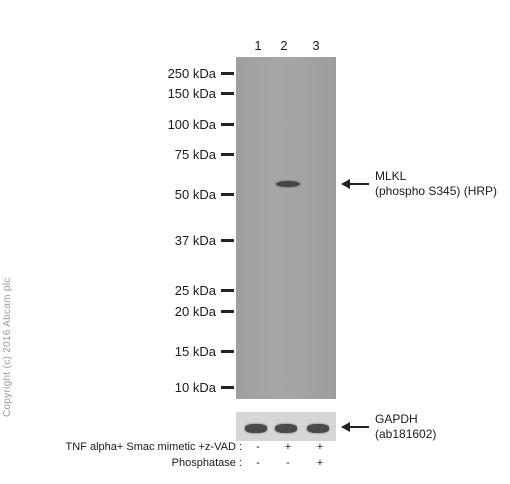  Describe the element at coordinates (286, 228) in the screenshot. I see `main-blot-image` at that location.